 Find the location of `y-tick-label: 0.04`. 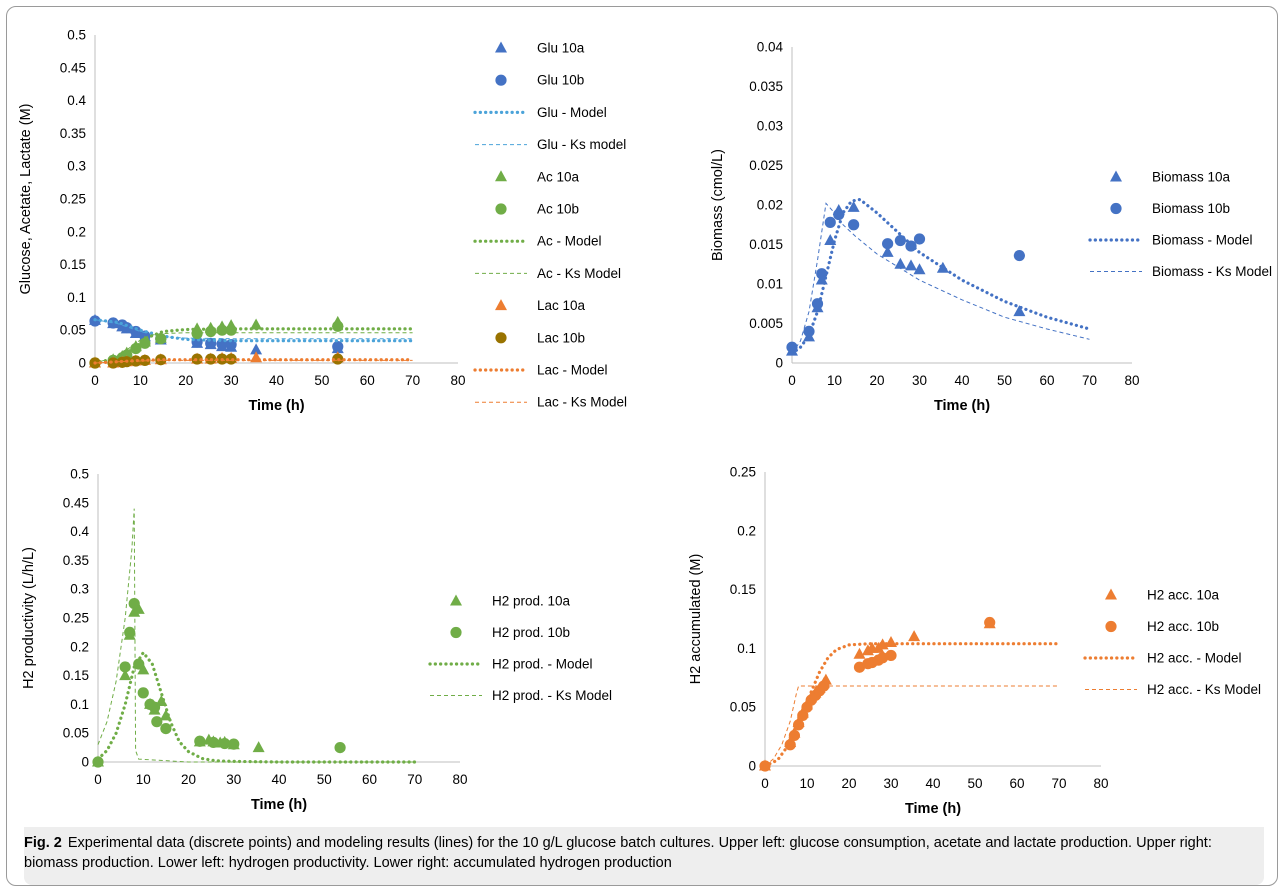

y-tick-label: 0.04 is located at coordinates (770, 47).